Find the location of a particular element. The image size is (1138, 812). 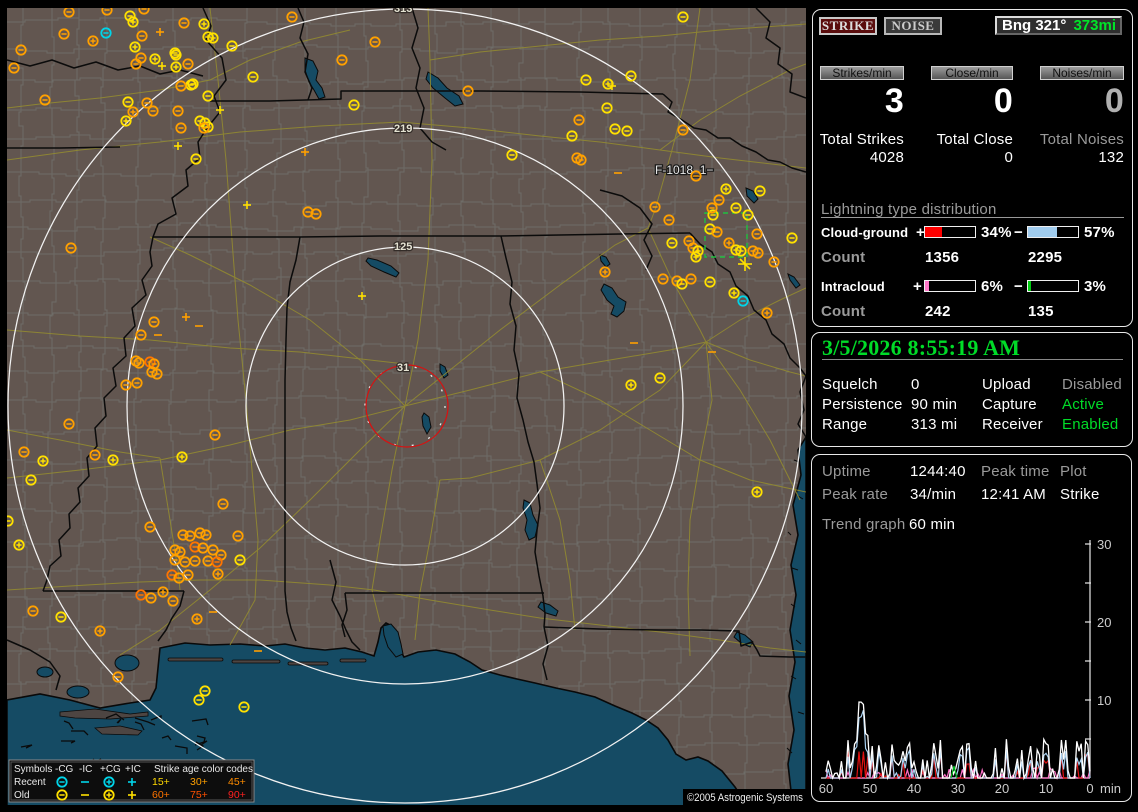

svg-text: 45+ is located at coordinates (237, 782).